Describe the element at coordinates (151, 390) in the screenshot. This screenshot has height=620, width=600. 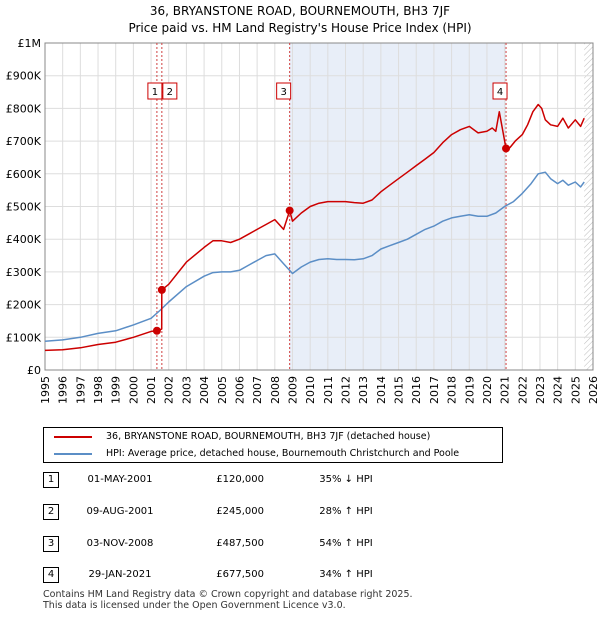
I see `x-tick-label: 2001` at that location.